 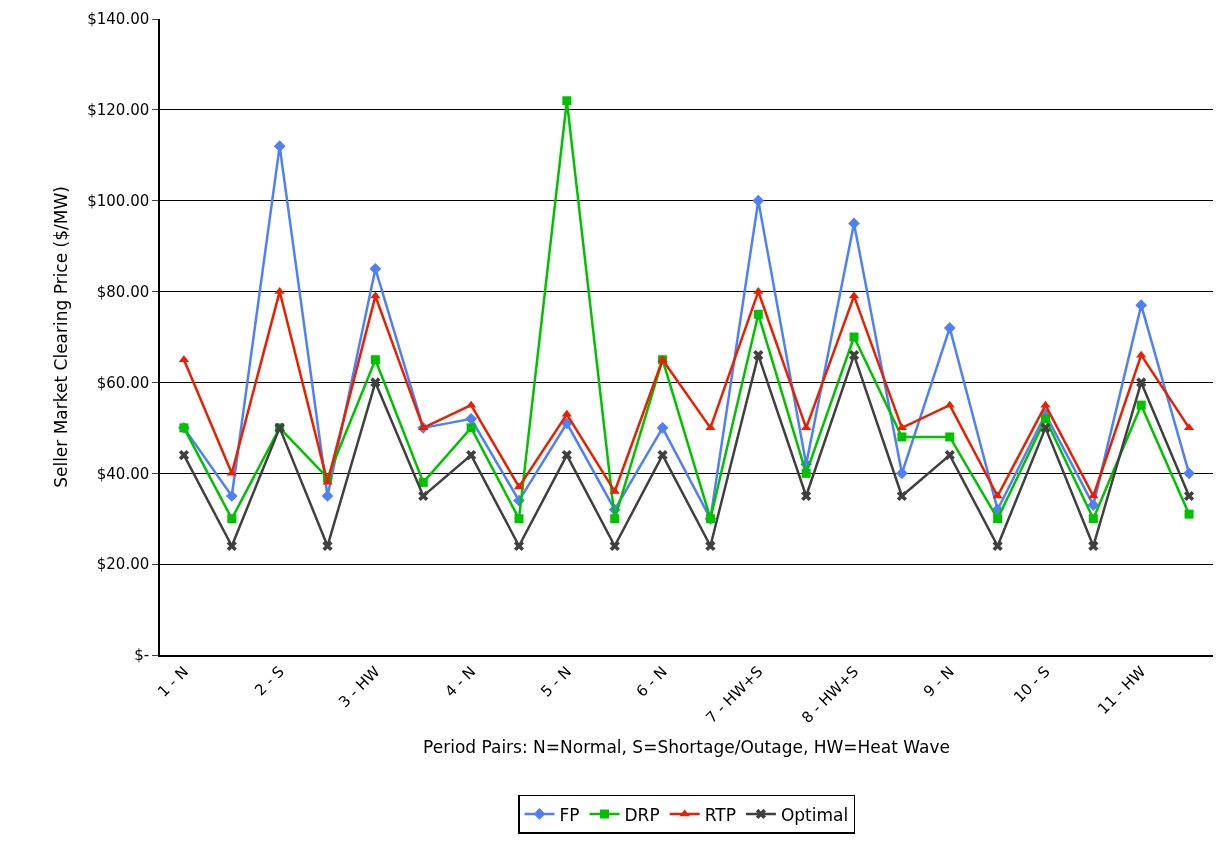 What do you see at coordinates (123, 473) in the screenshot?
I see `y-tick-label: $40.00` at bounding box center [123, 473].